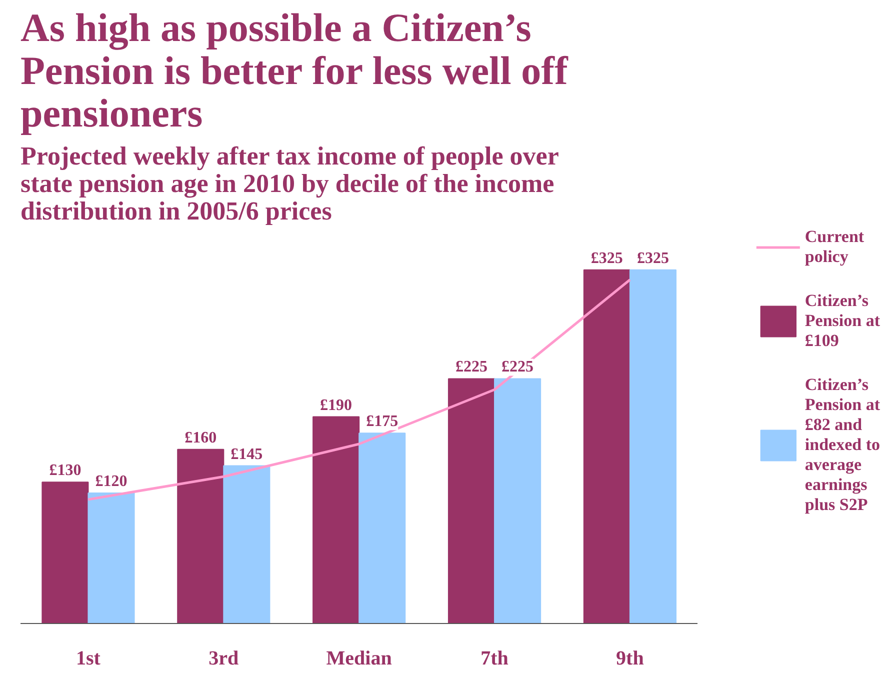  I want to click on x-tick-label: 9th, so click(630, 659).